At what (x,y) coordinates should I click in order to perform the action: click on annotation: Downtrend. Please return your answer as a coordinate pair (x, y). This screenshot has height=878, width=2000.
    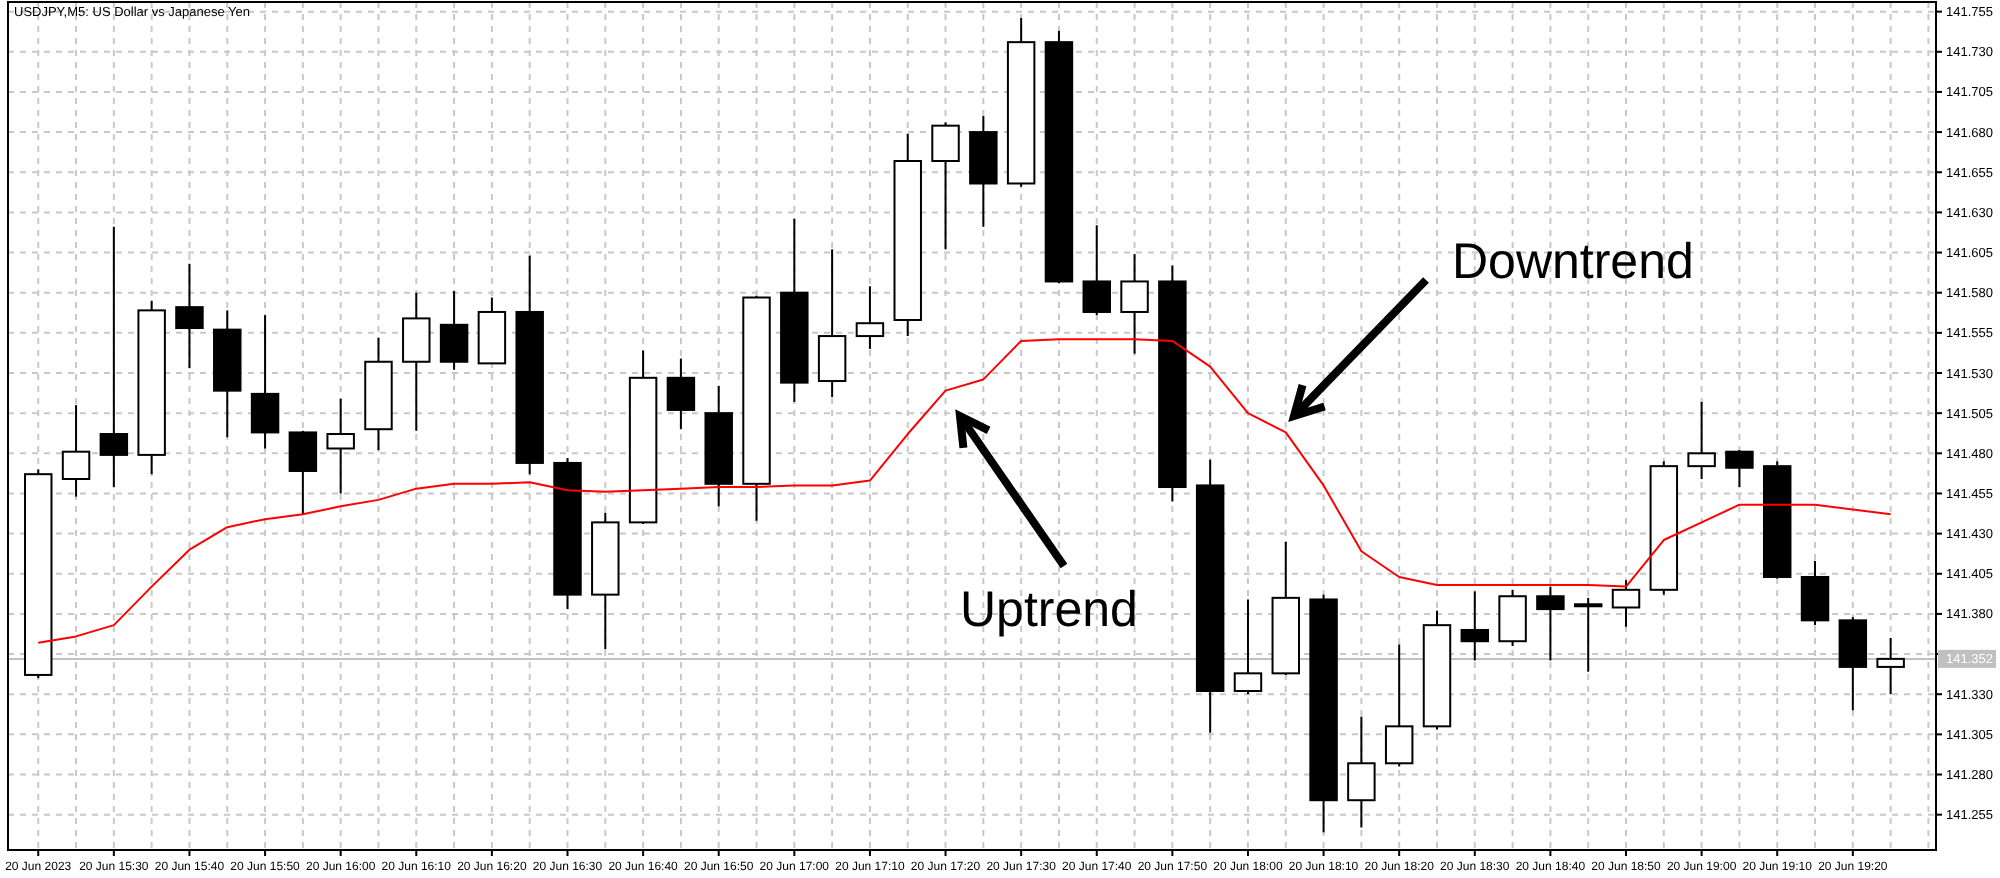
    Looking at the image, I should click on (1573, 262).